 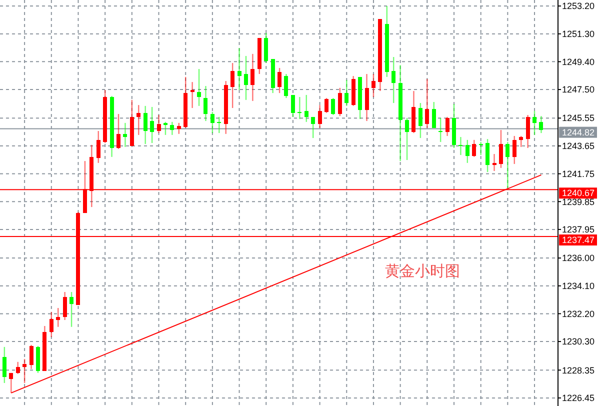 I want to click on y-tick-label: 1249.40, so click(x=578, y=61).